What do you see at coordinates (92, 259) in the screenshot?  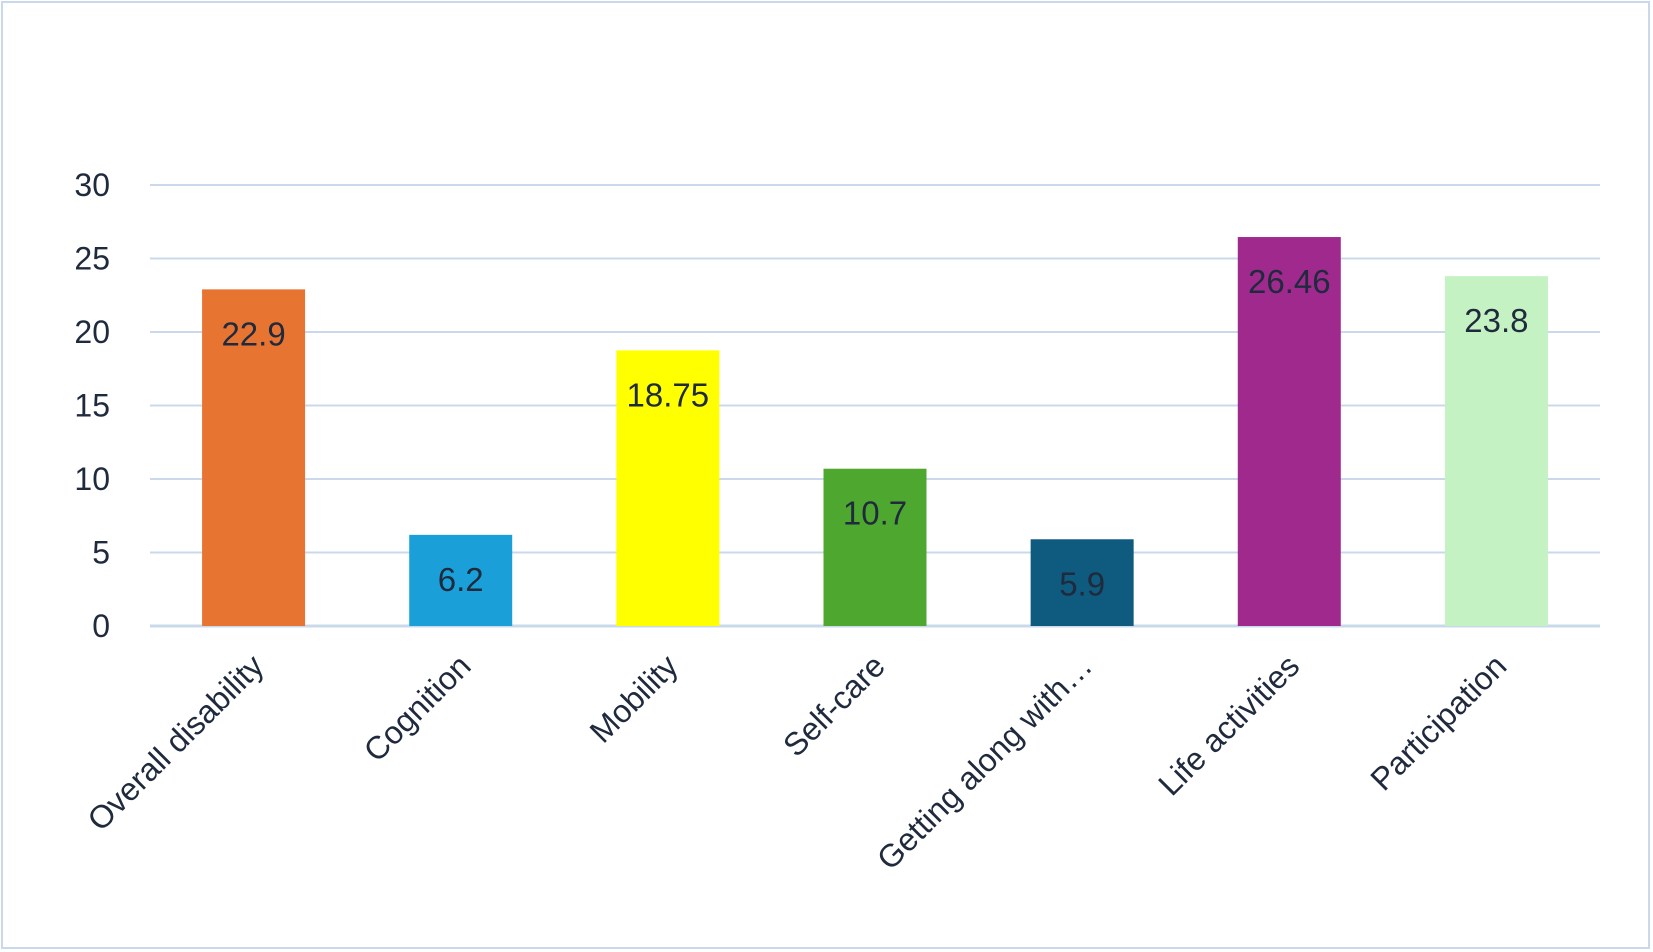 I see `y-tick-label: 25` at bounding box center [92, 259].